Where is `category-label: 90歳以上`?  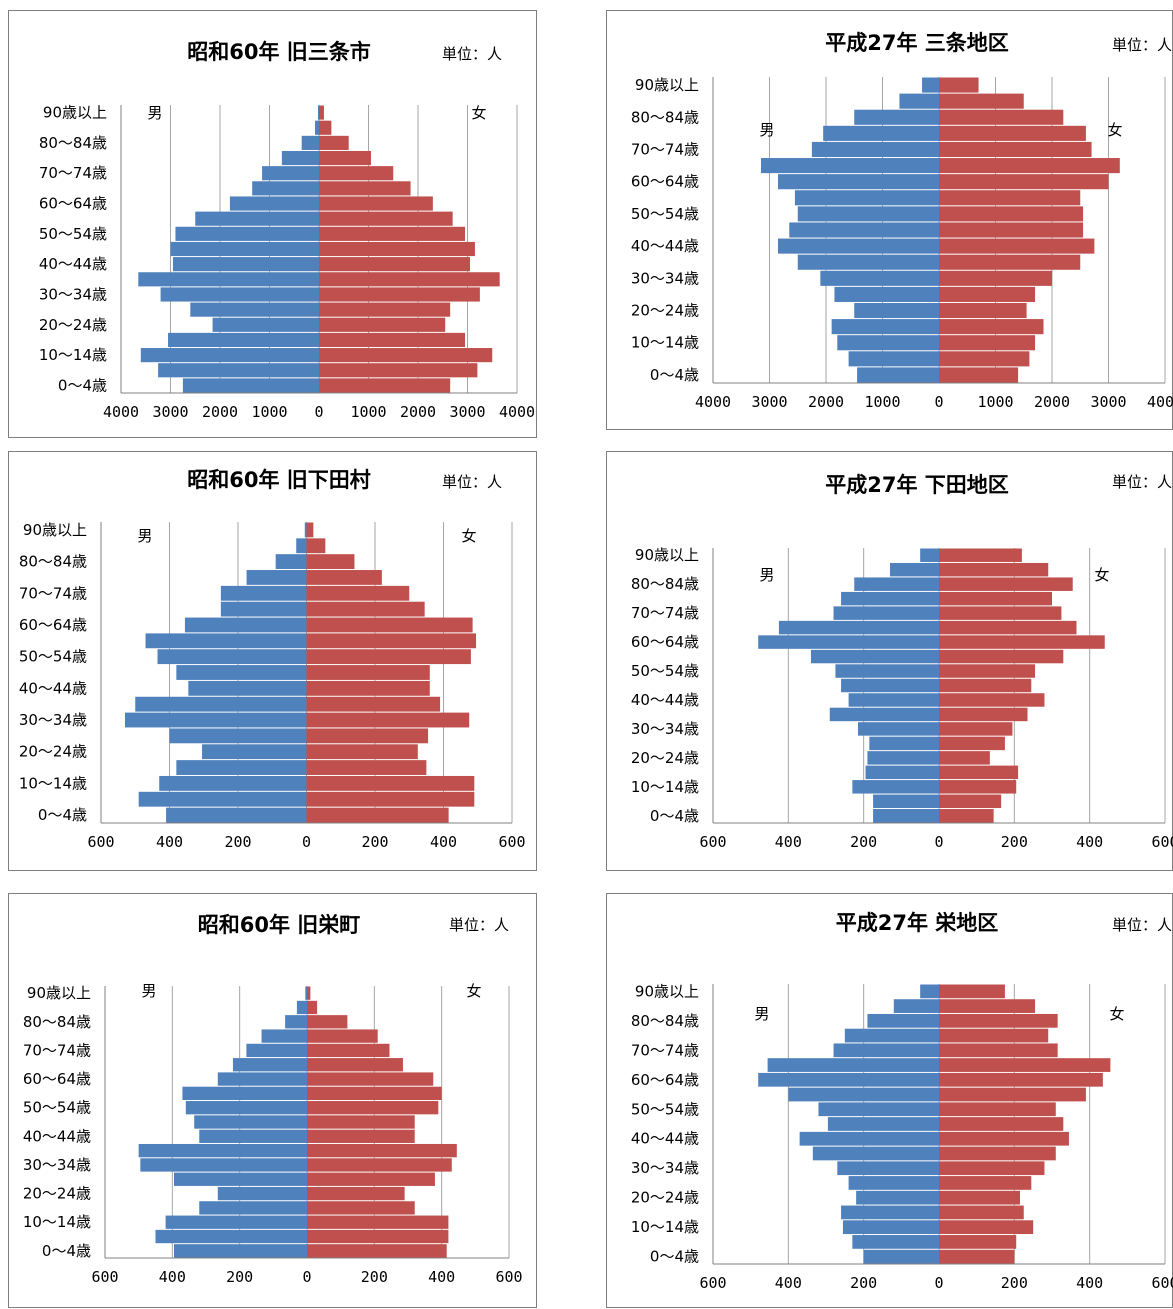 category-label: 90歳以上 is located at coordinates (667, 555).